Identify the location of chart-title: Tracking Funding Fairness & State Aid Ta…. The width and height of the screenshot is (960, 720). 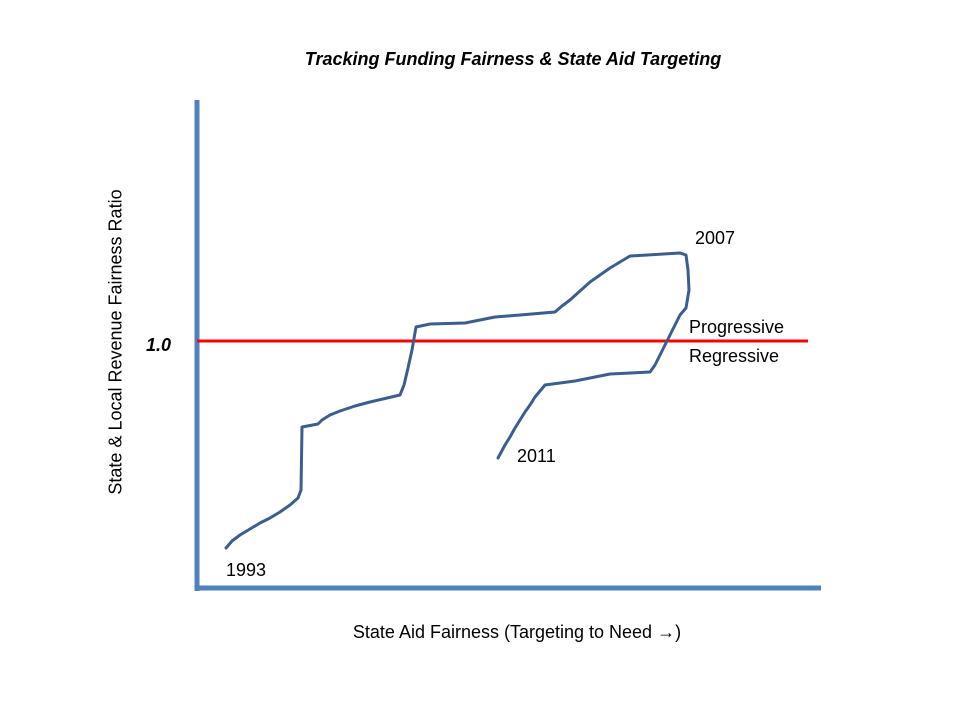
(513, 59).